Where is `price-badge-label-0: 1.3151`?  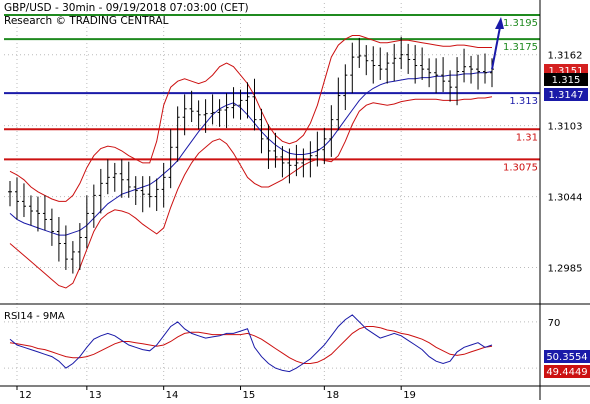
price-badge-label-0: 1.3151 is located at coordinates (566, 71).